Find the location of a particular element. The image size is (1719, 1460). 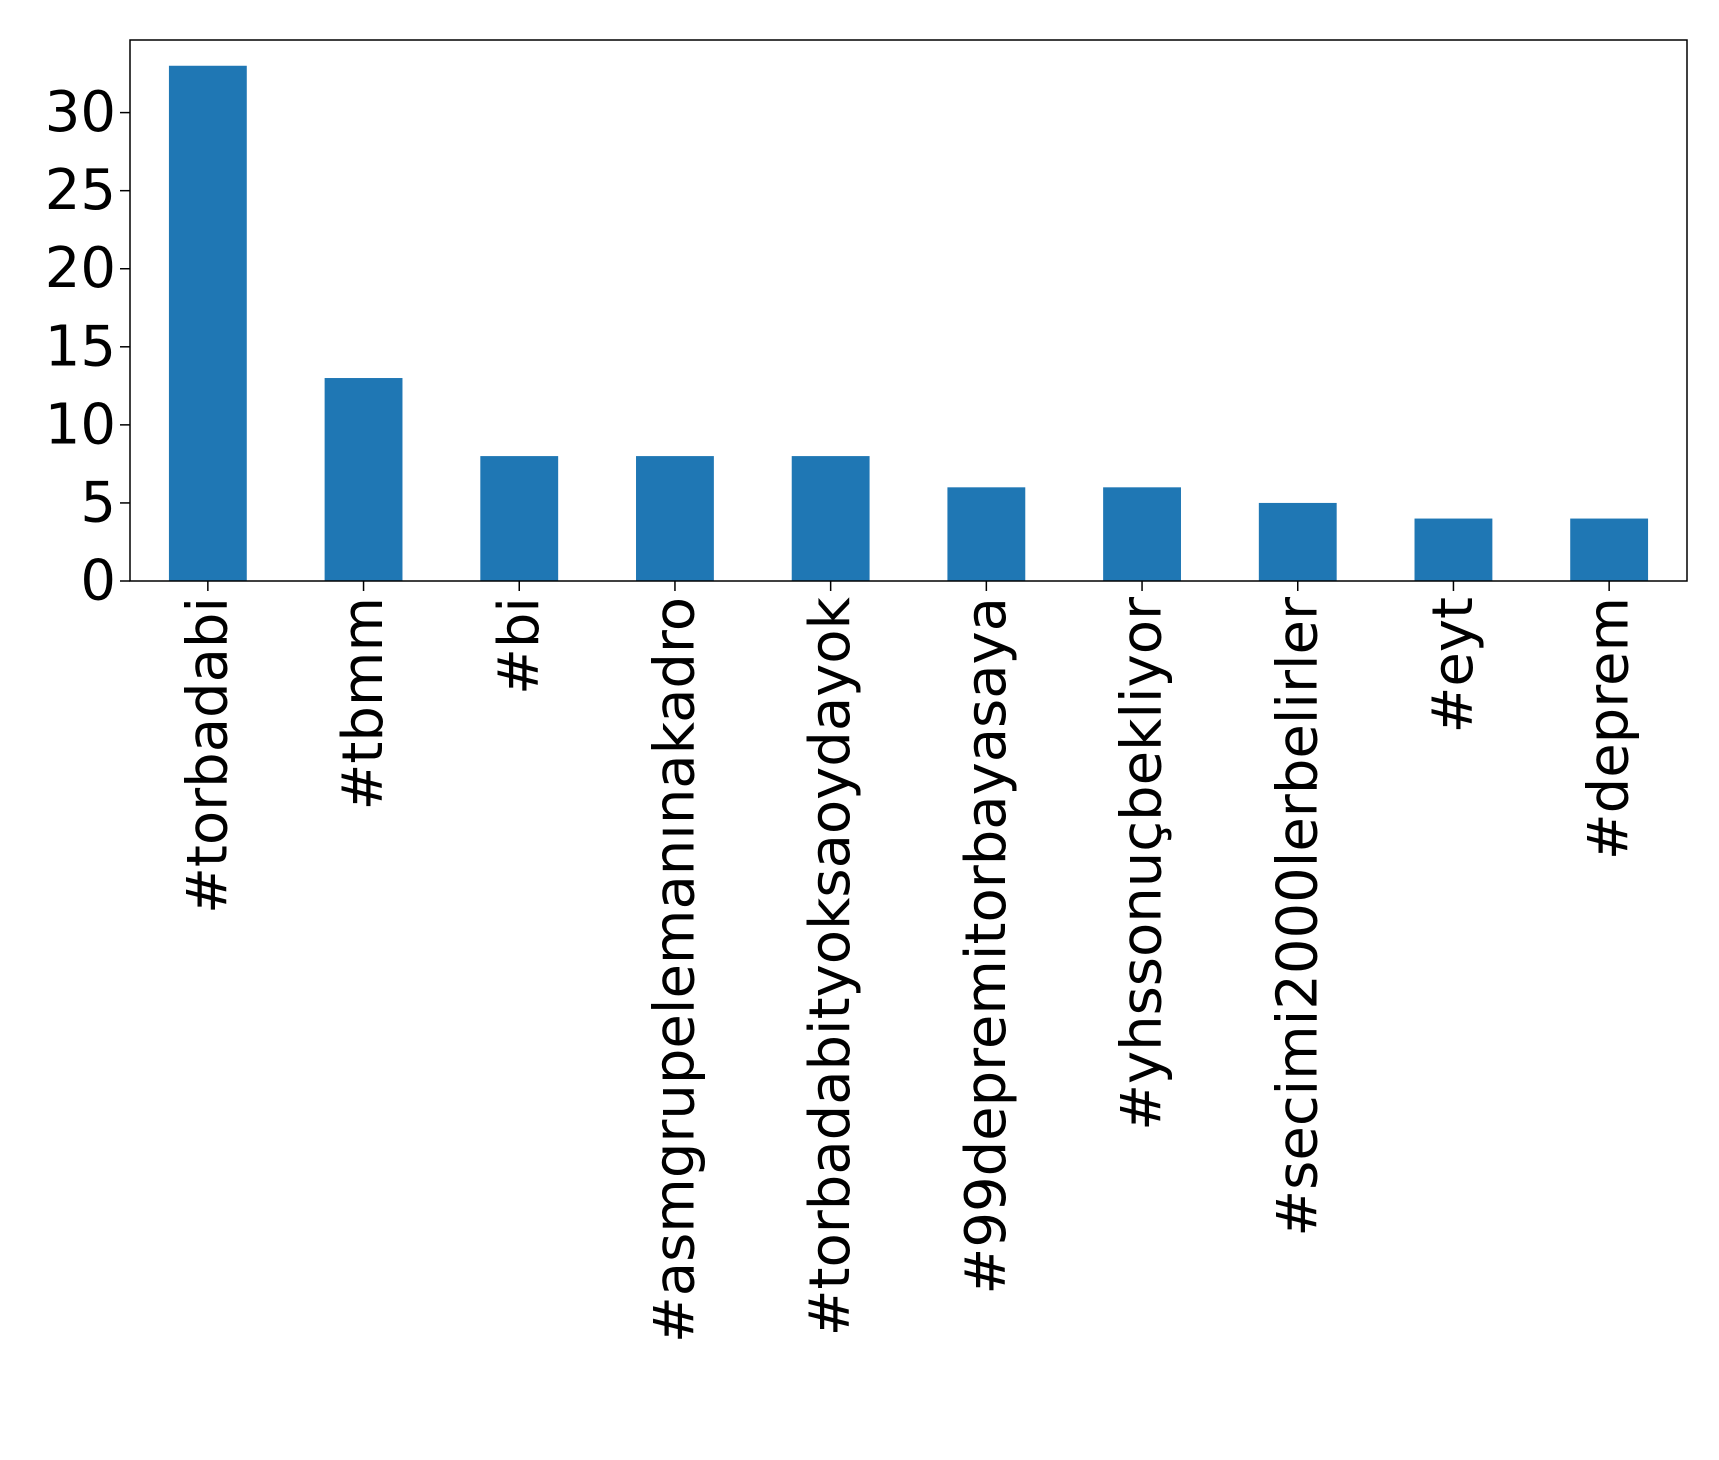

y-tick-label: 0 is located at coordinates (98, 581).